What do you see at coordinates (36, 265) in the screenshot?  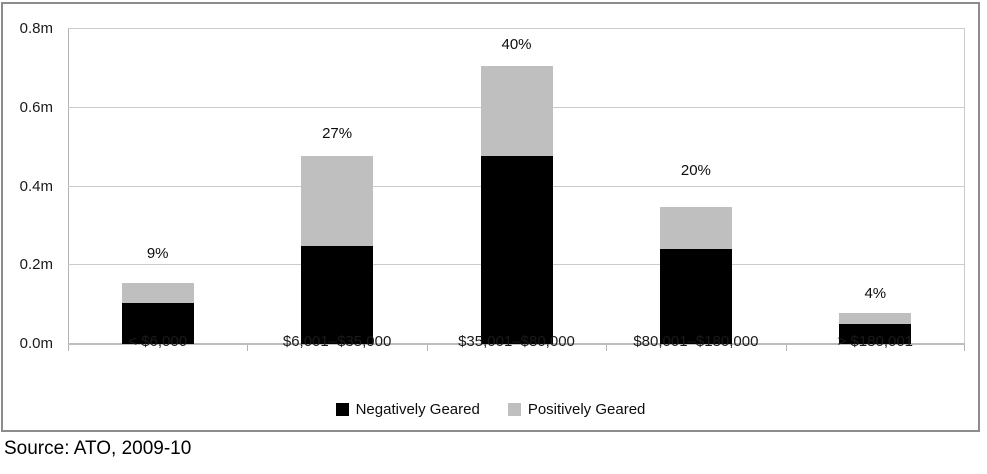 I see `y-tick-label: 0.2m` at bounding box center [36, 265].